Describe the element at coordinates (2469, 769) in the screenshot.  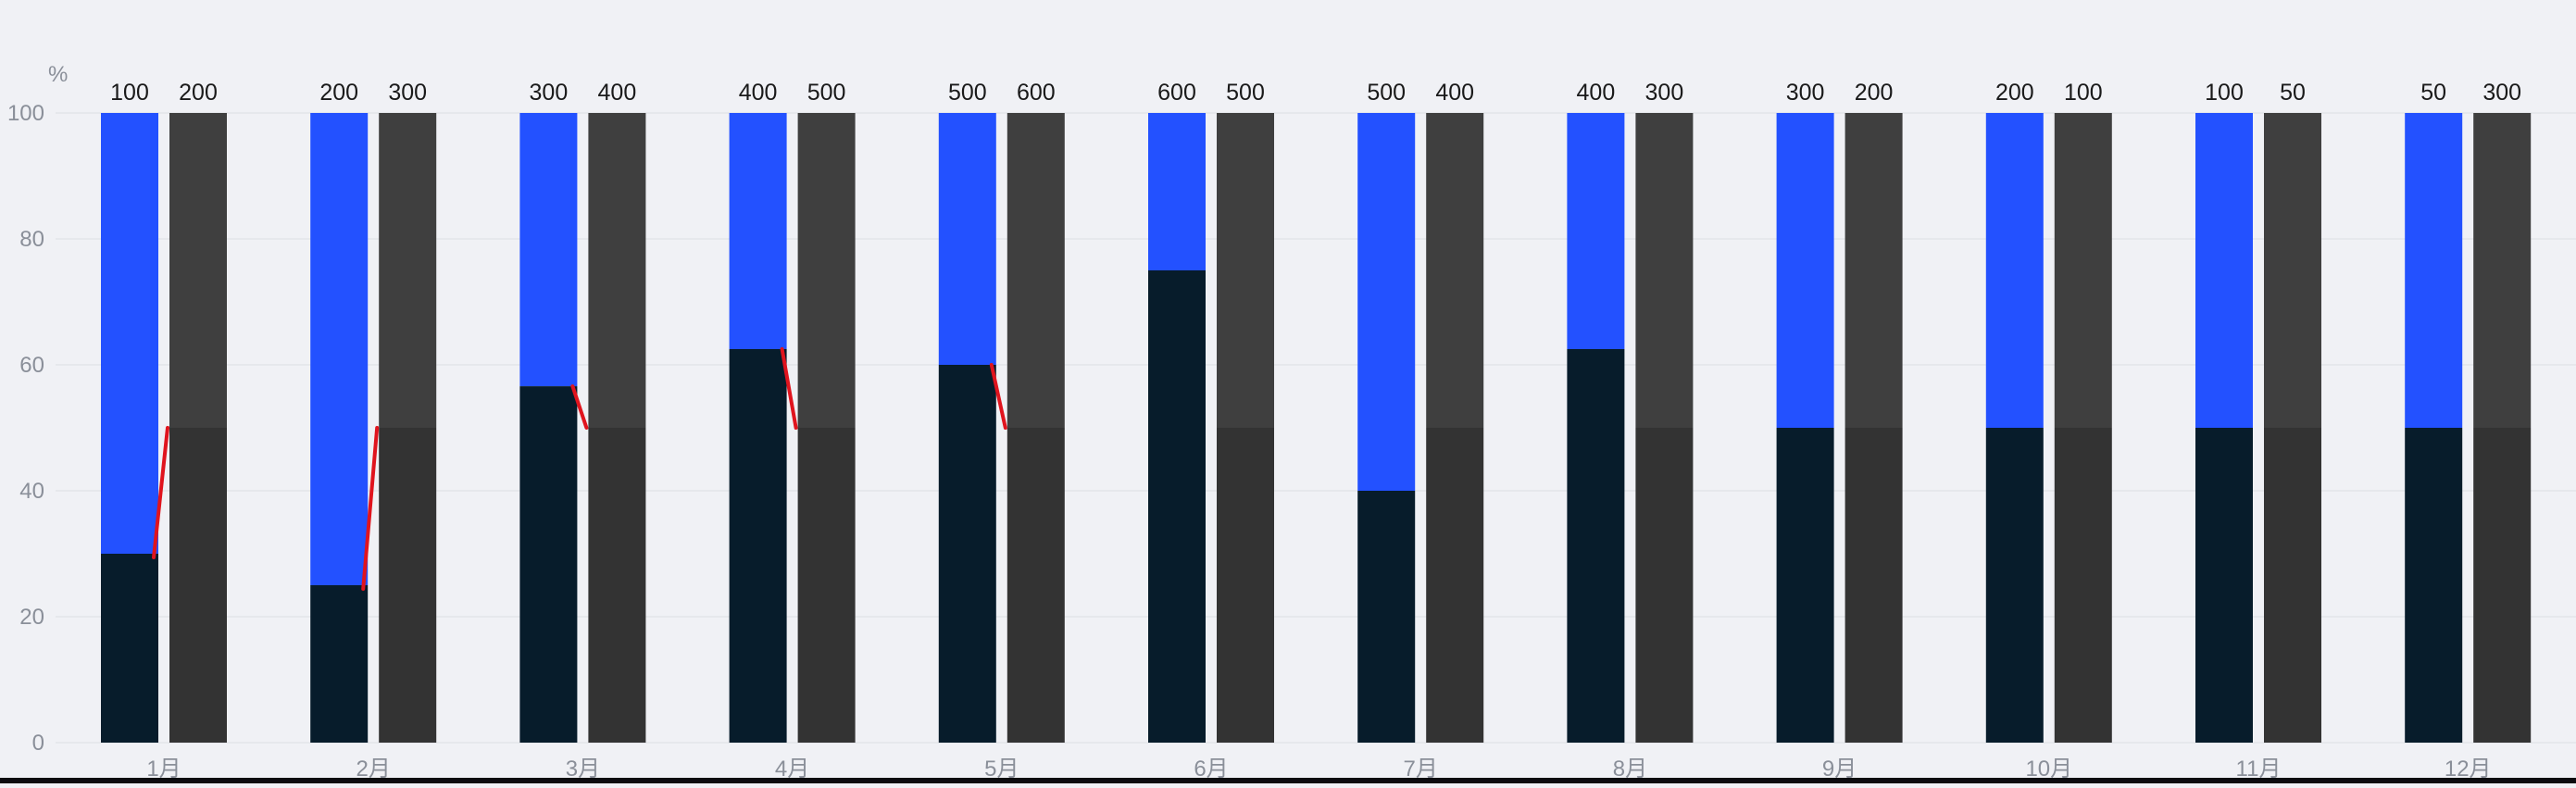
I see `x-category-label: 12月` at that location.